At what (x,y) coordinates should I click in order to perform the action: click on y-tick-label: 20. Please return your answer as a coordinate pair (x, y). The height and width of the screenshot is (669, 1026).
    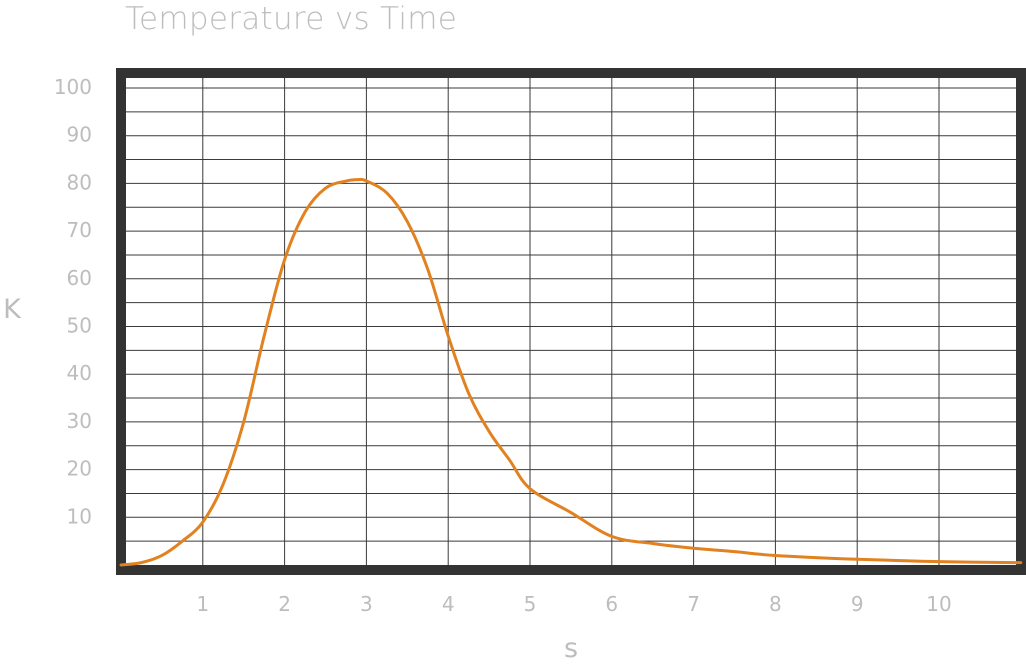
    Looking at the image, I should click on (79, 469).